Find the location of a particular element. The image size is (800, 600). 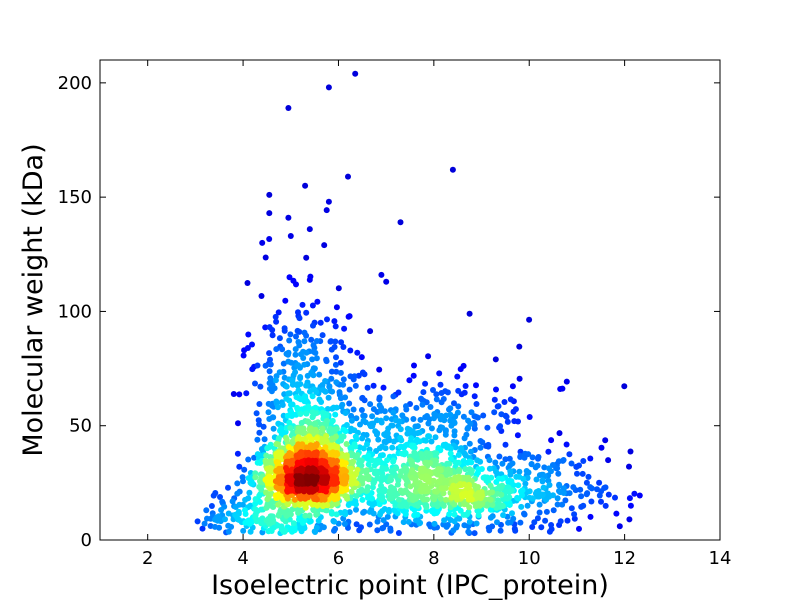

x-tick-label: 12 is located at coordinates (624, 558).